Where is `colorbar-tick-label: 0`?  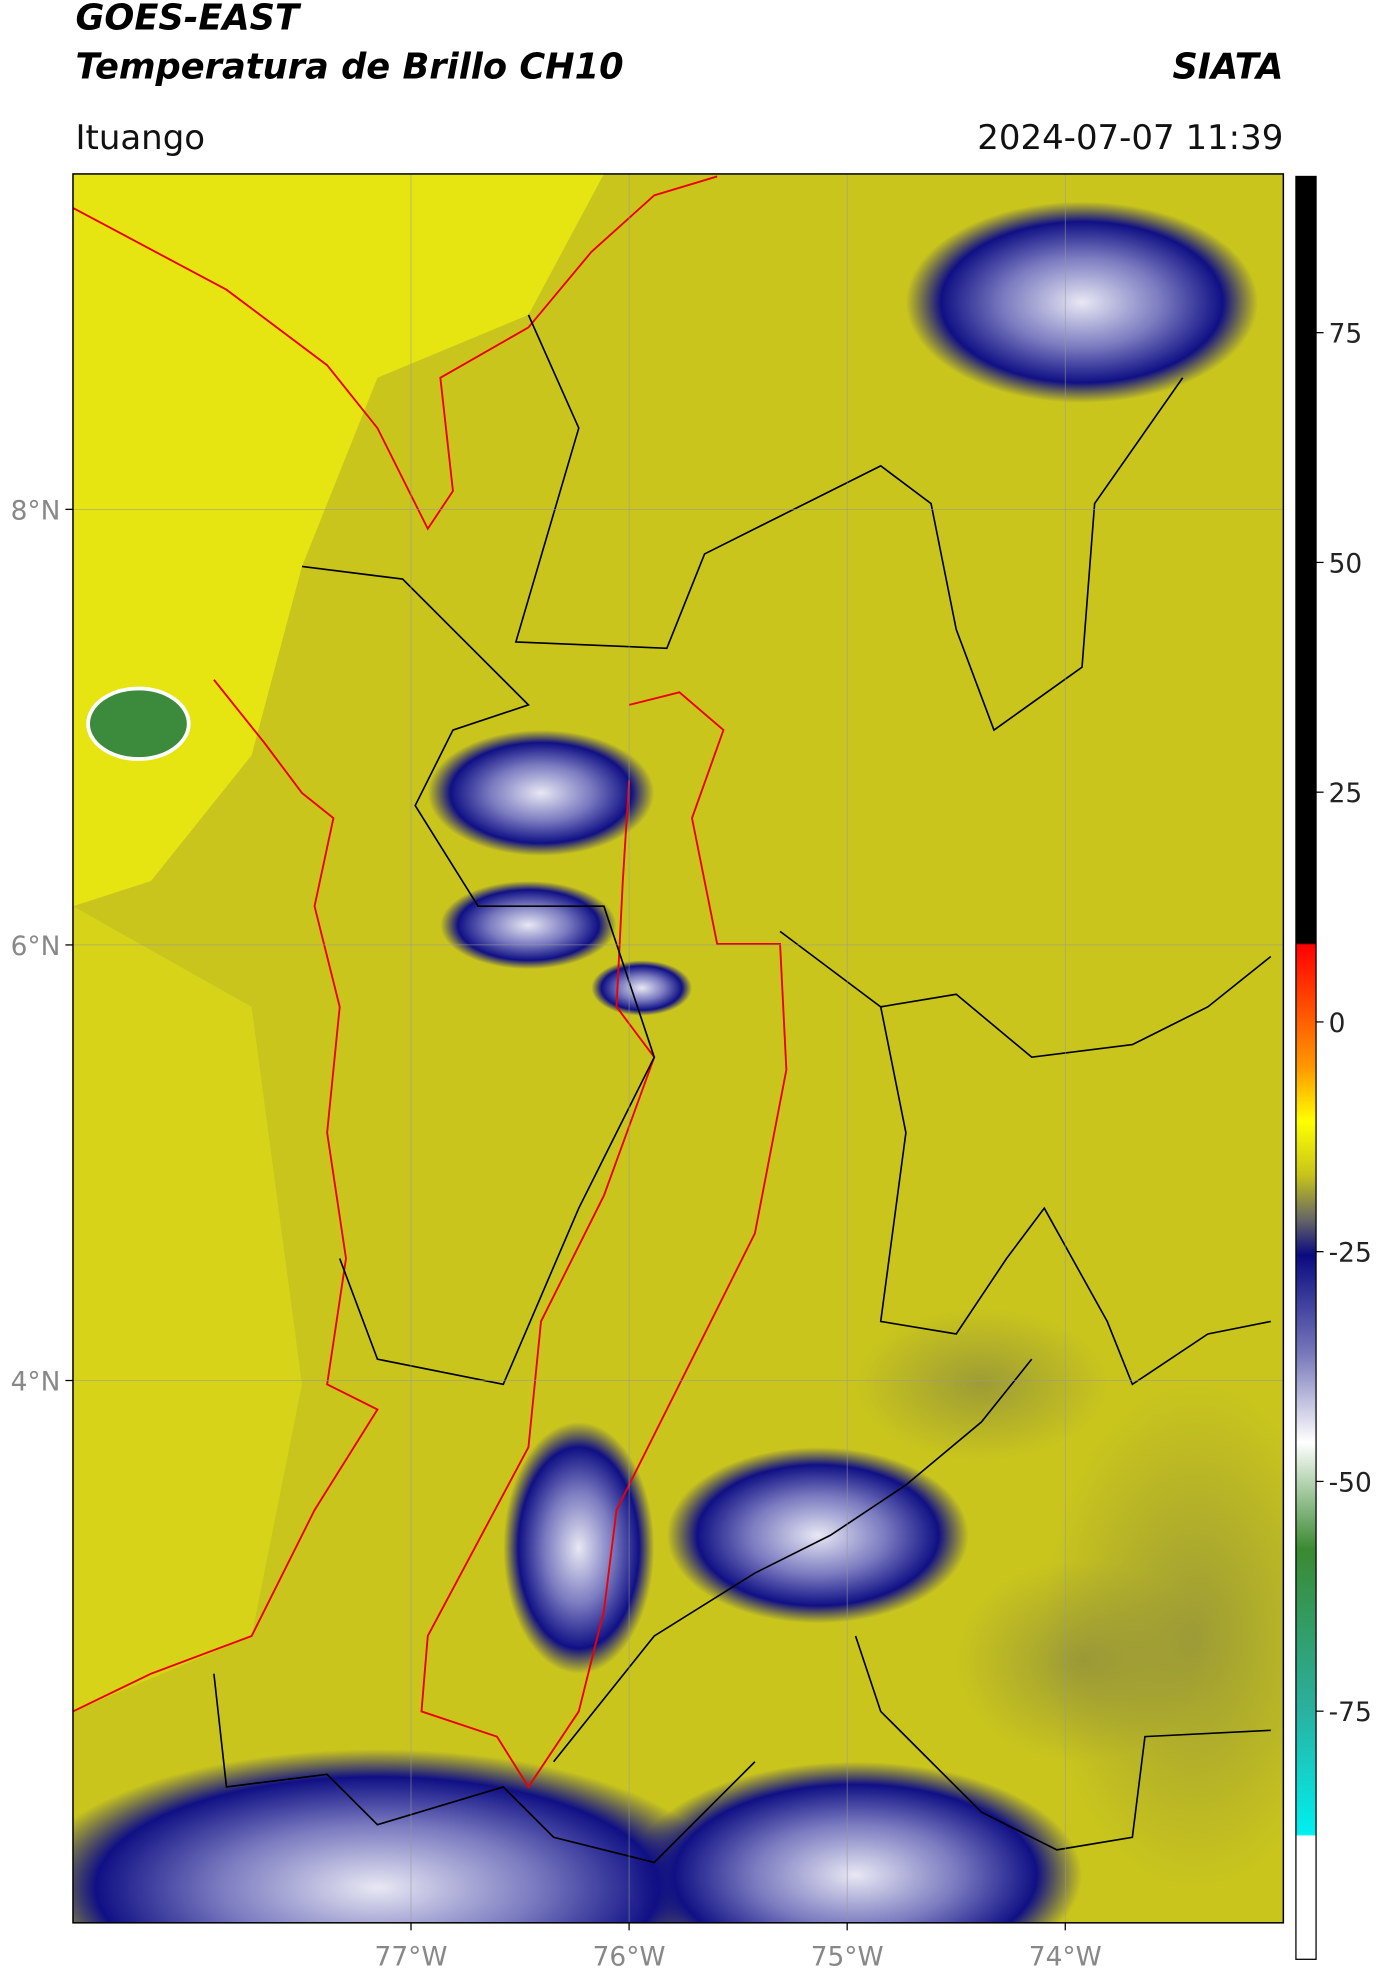
colorbar-tick-label: 0 is located at coordinates (1337, 1023).